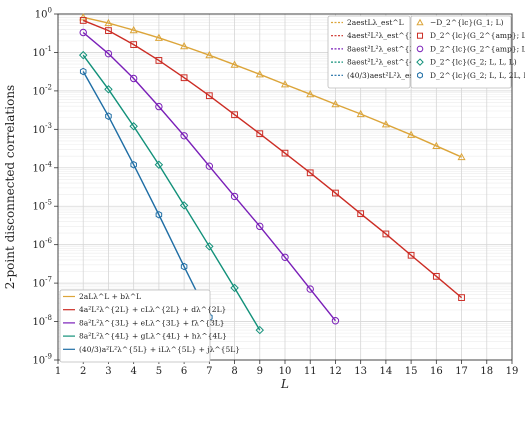 This screenshot has height=425, width=525. Describe the element at coordinates (42, 244) in the screenshot. I see `y-tick-label: 10⁻⁶` at that location.